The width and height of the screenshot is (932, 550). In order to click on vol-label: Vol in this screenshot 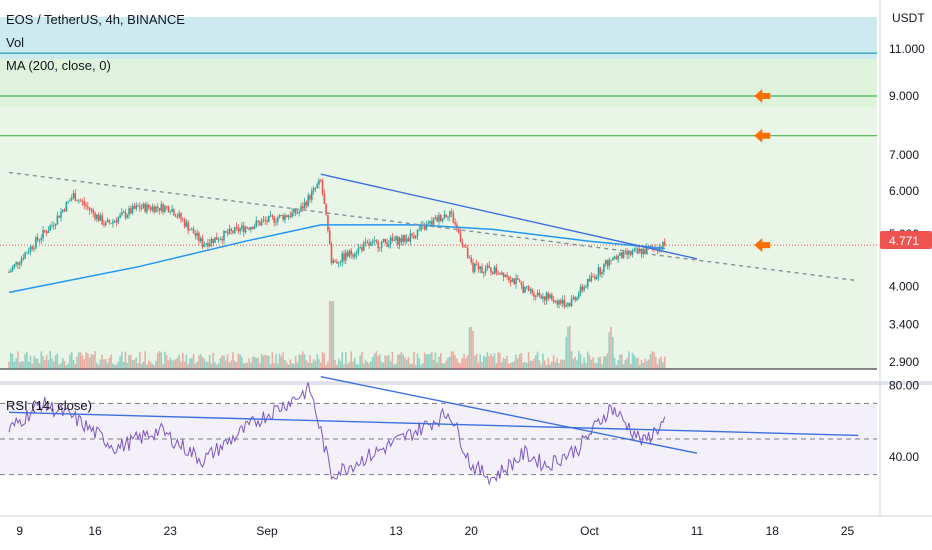, I will do `click(15, 42)`.